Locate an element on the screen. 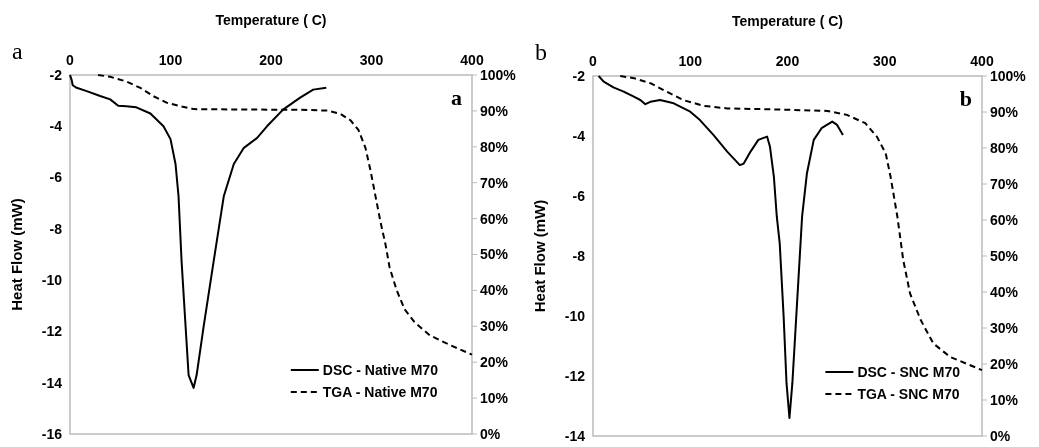  legend-label: TGA - Native M70 is located at coordinates (380, 391).